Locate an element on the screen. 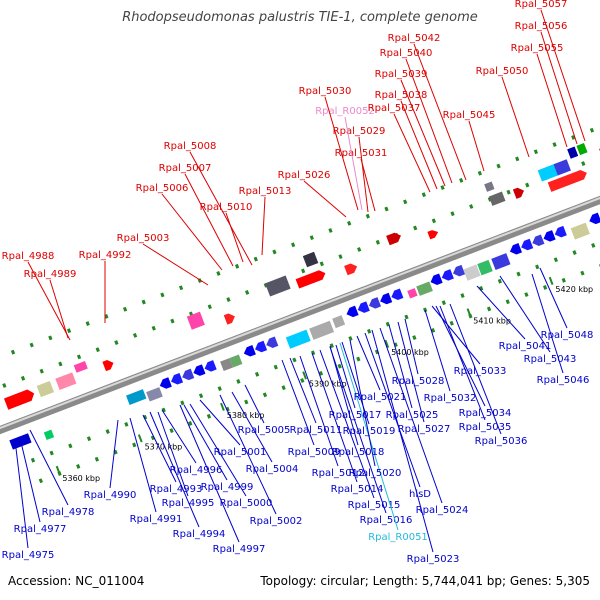 This screenshot has width=600, height=600. reverse-gene-label: Rpal_5014 is located at coordinates (357, 489).